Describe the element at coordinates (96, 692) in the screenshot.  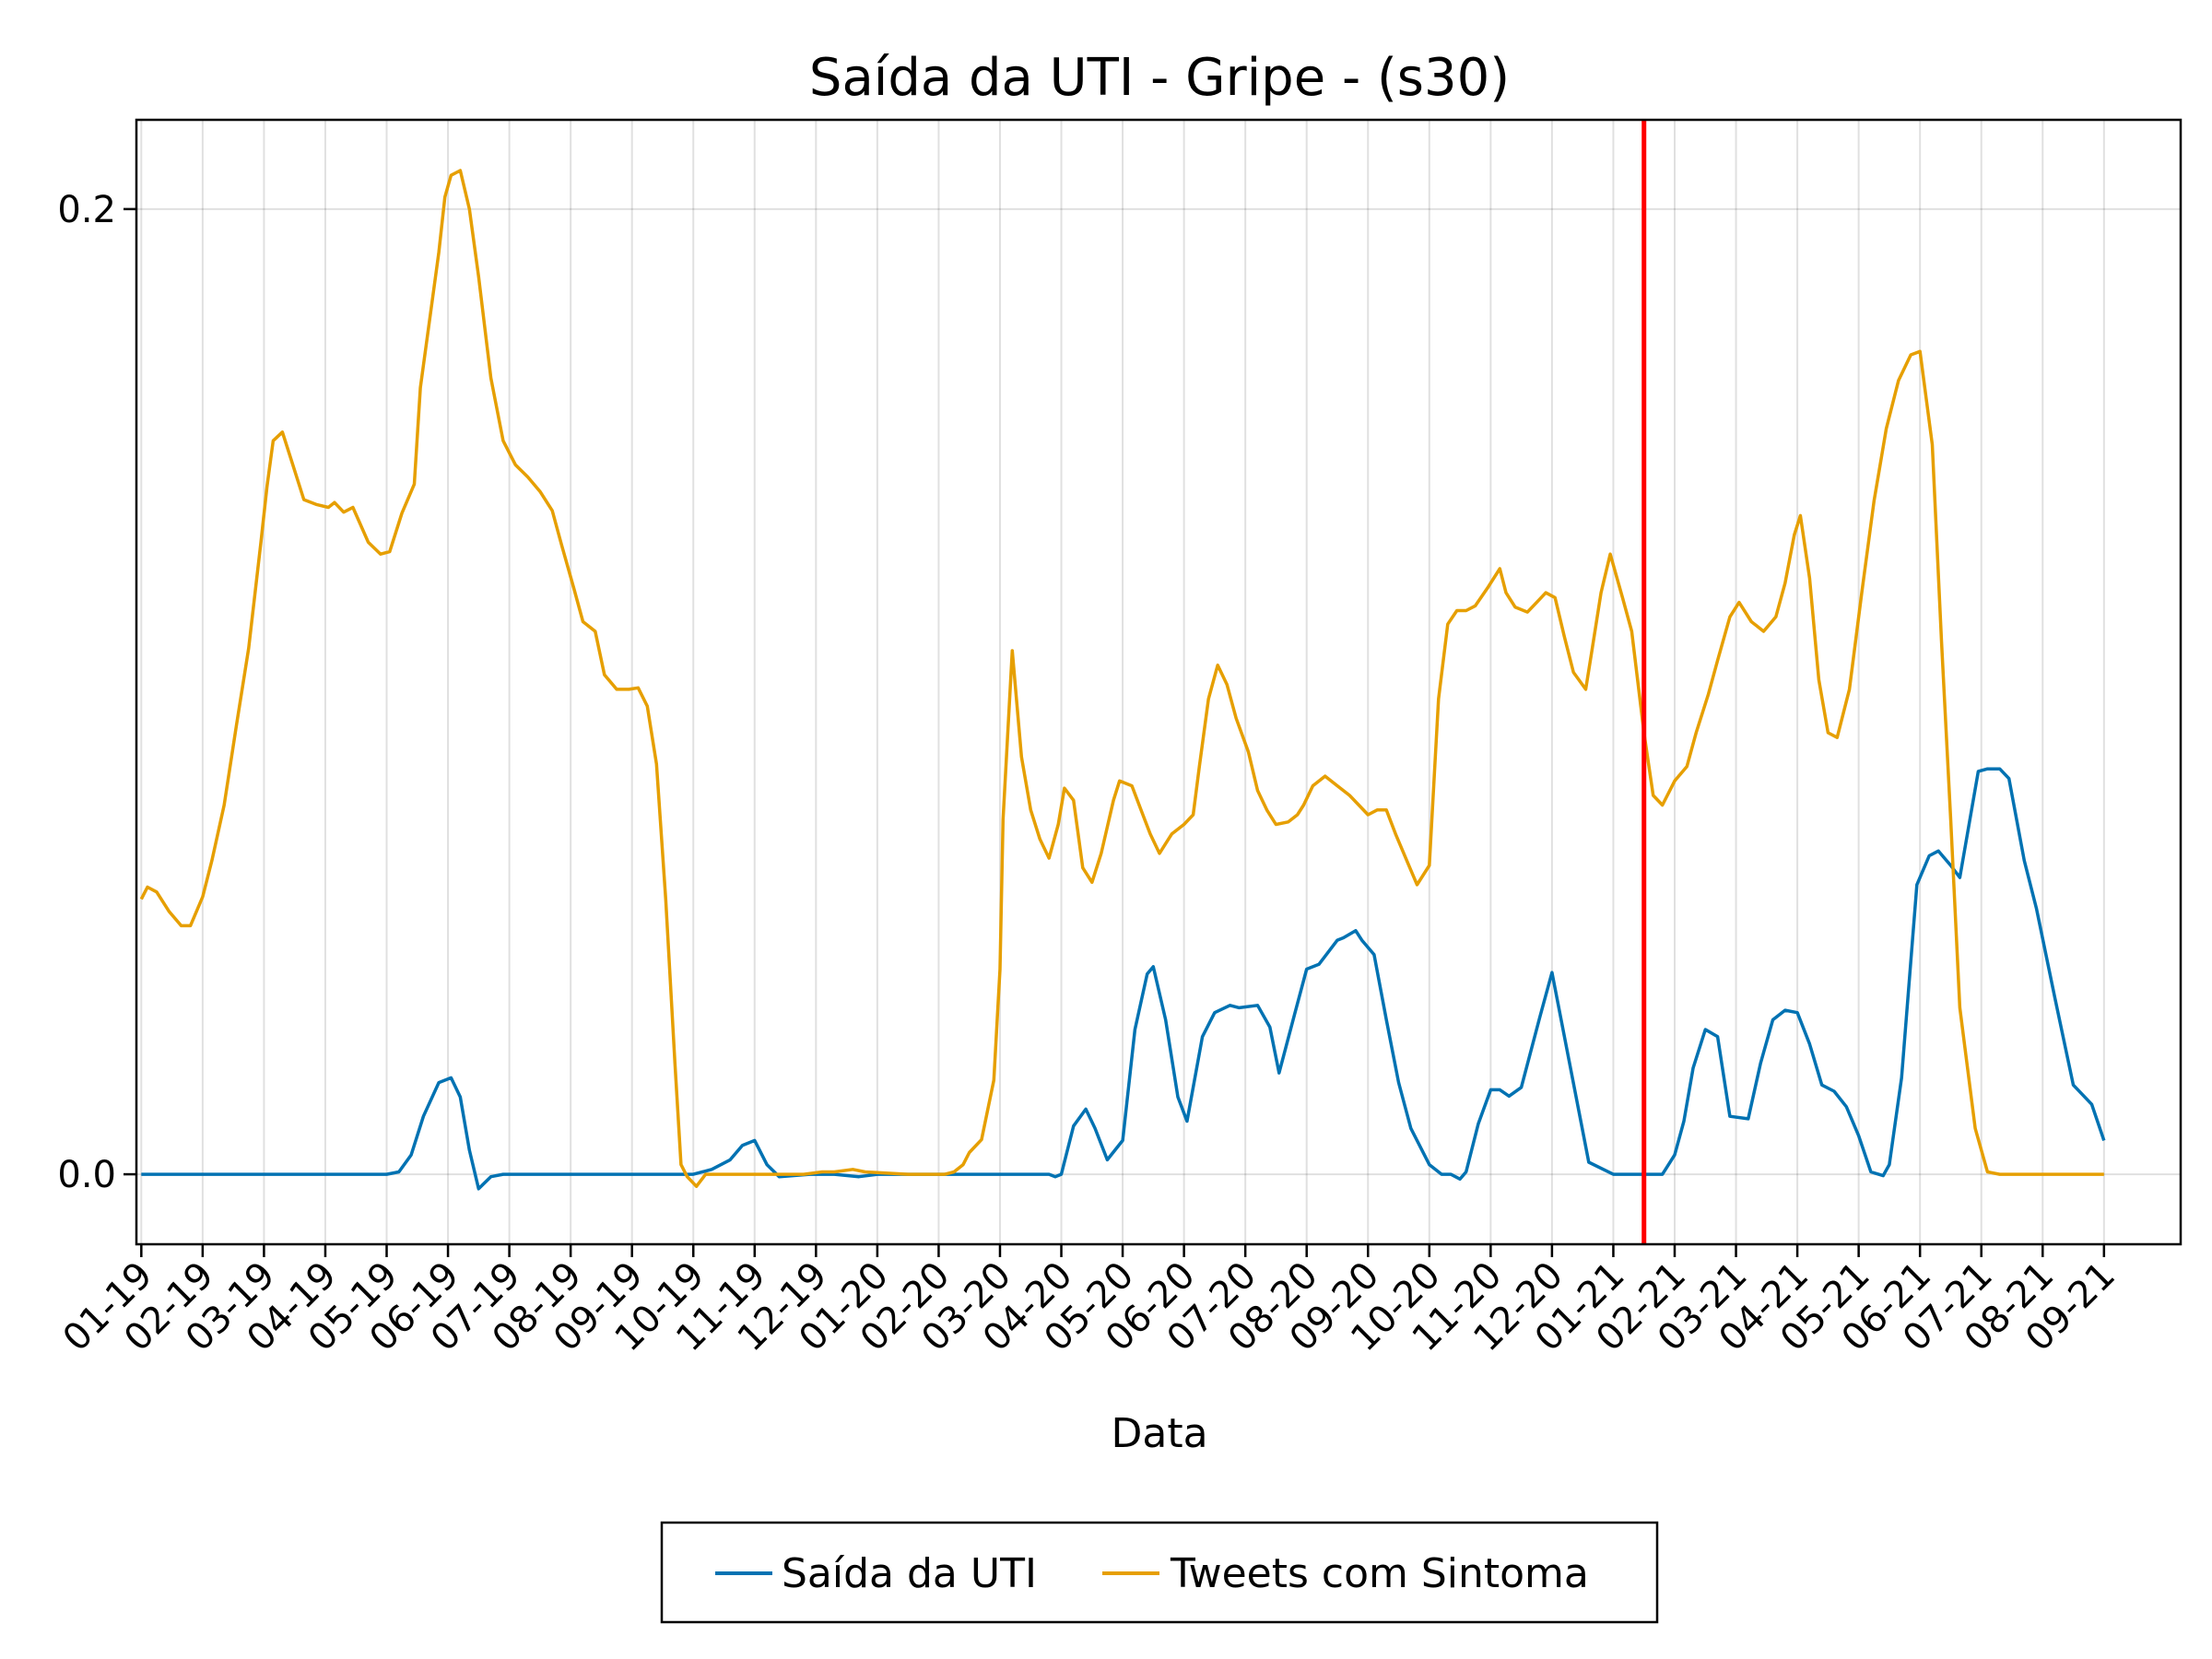
I see `y-axis-ticks: 0.0 0.2` at that location.